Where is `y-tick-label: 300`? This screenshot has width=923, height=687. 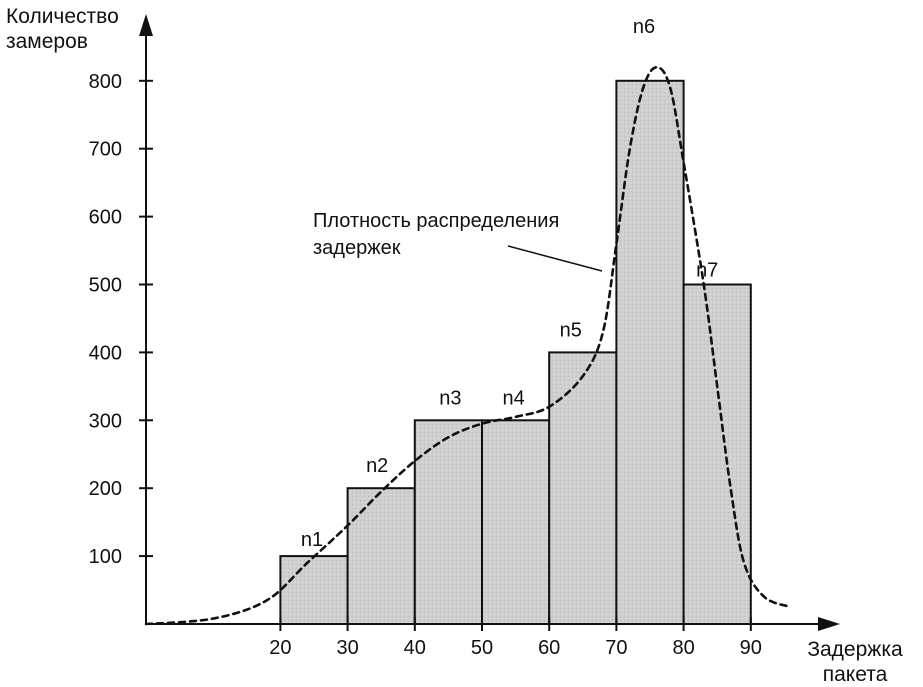 y-tick-label: 300 is located at coordinates (105, 421).